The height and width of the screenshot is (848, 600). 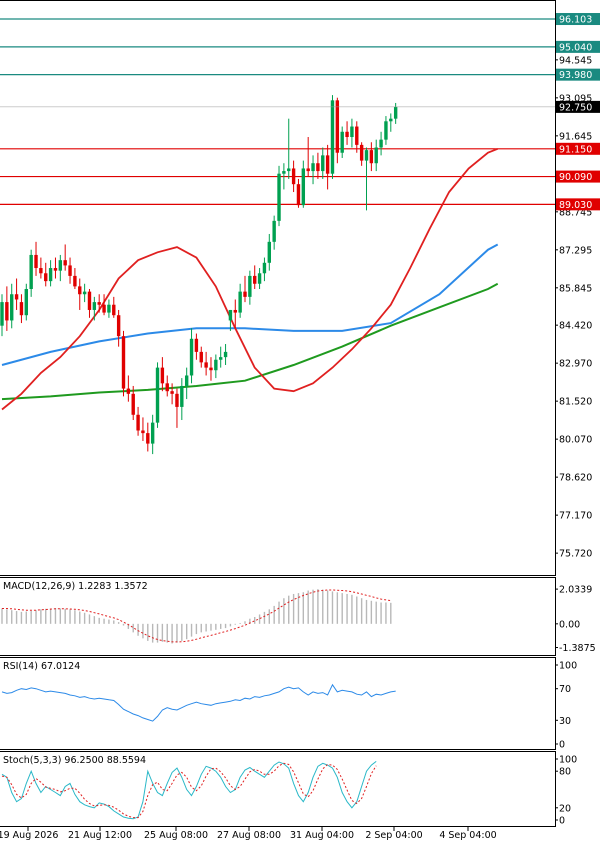 I want to click on price-tick-label: 94.545, so click(x=575, y=60).